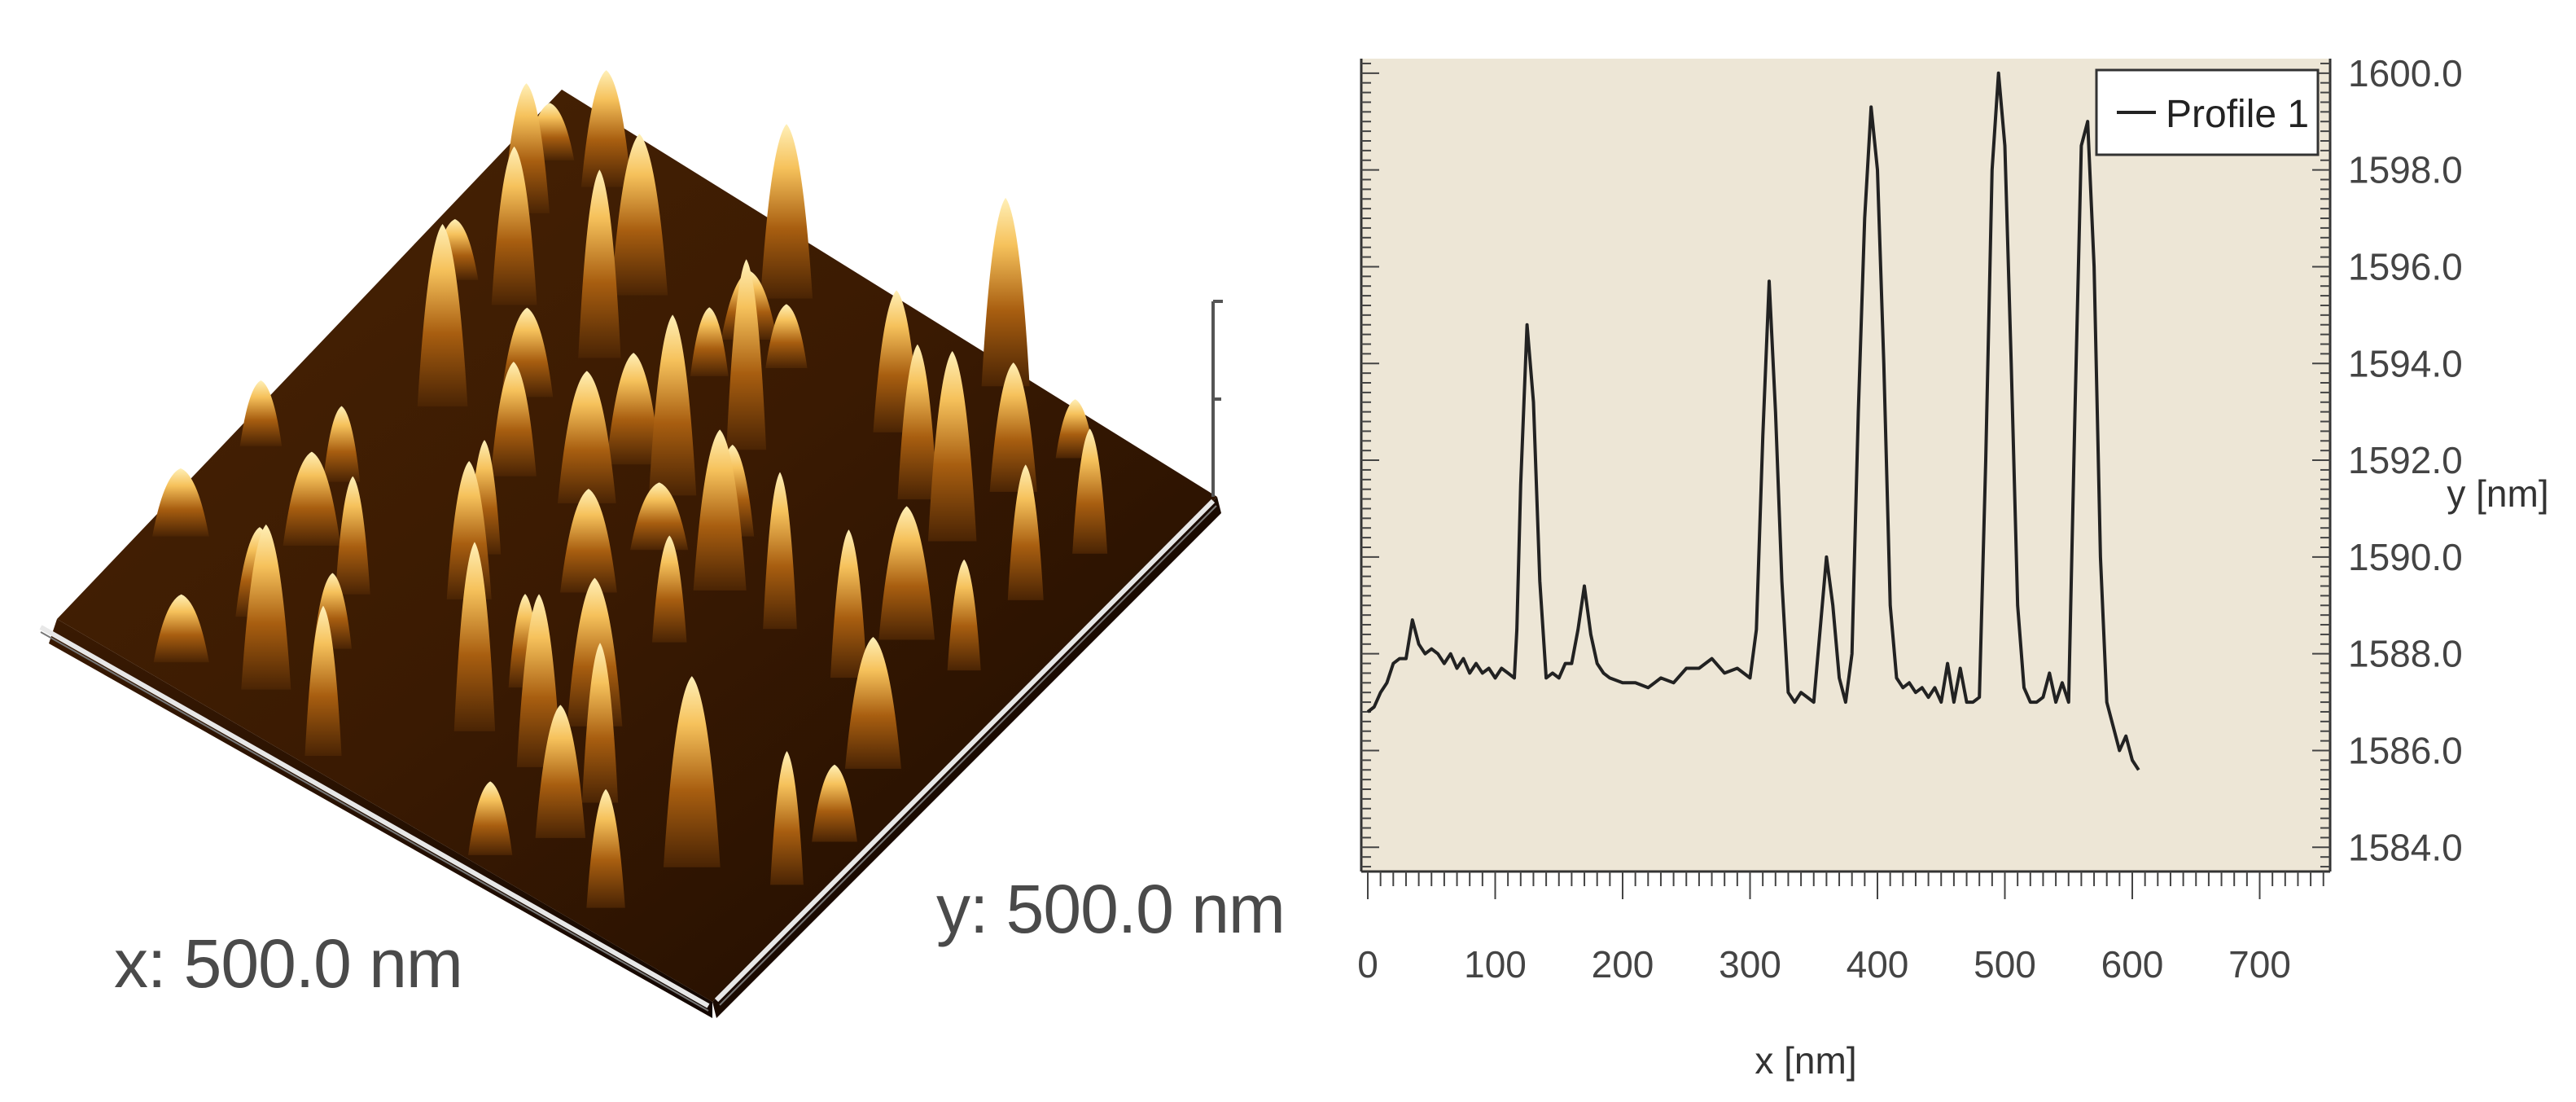 The height and width of the screenshot is (1102, 2576). What do you see at coordinates (2405, 266) in the screenshot?
I see `y-tick-label: 1596.0` at bounding box center [2405, 266].